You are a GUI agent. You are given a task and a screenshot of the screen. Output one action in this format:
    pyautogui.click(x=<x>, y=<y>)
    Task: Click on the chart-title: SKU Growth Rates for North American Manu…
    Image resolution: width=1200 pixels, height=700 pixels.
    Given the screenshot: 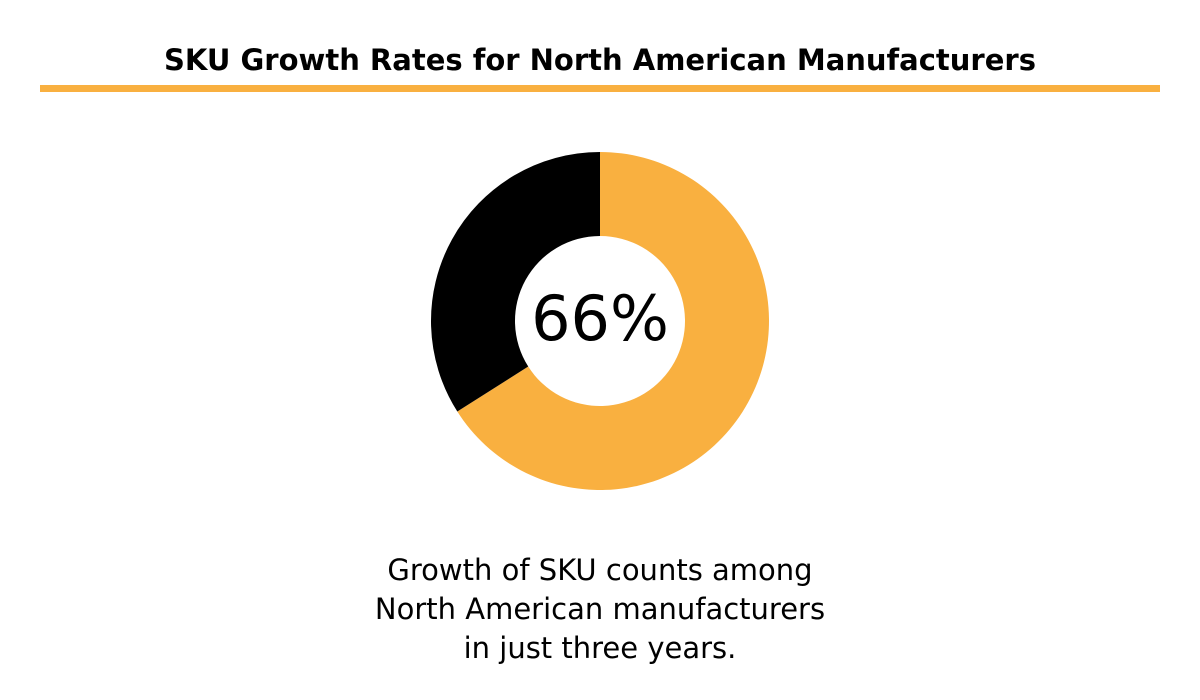 What is the action you would take?
    pyautogui.click(x=600, y=60)
    